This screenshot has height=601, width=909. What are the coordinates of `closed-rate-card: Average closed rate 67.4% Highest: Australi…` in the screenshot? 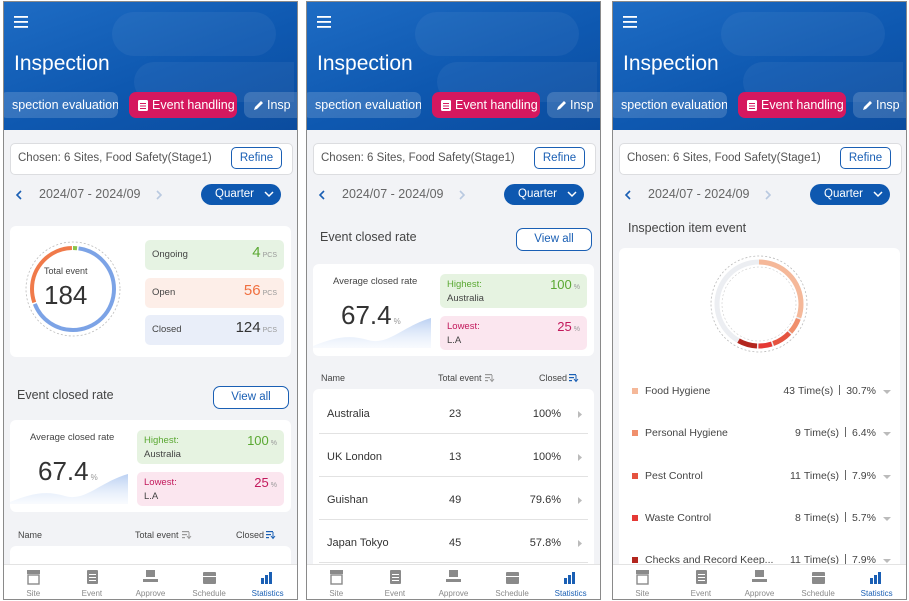 It's located at (150, 466).